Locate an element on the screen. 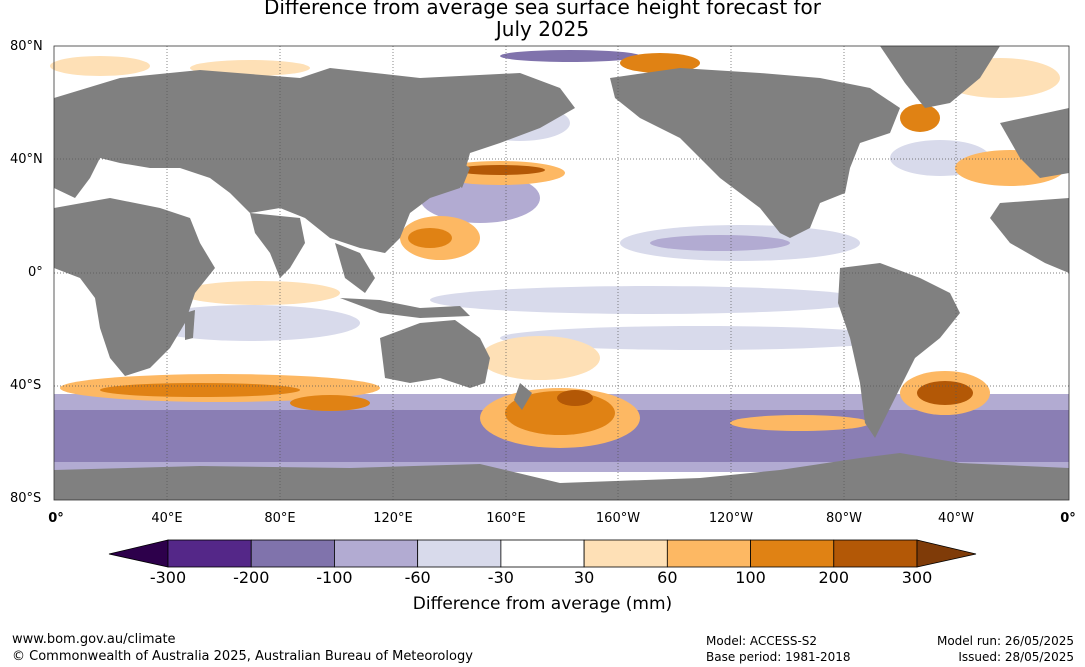  model-name: Model: ACCESS-S2 is located at coordinates (762, 641).